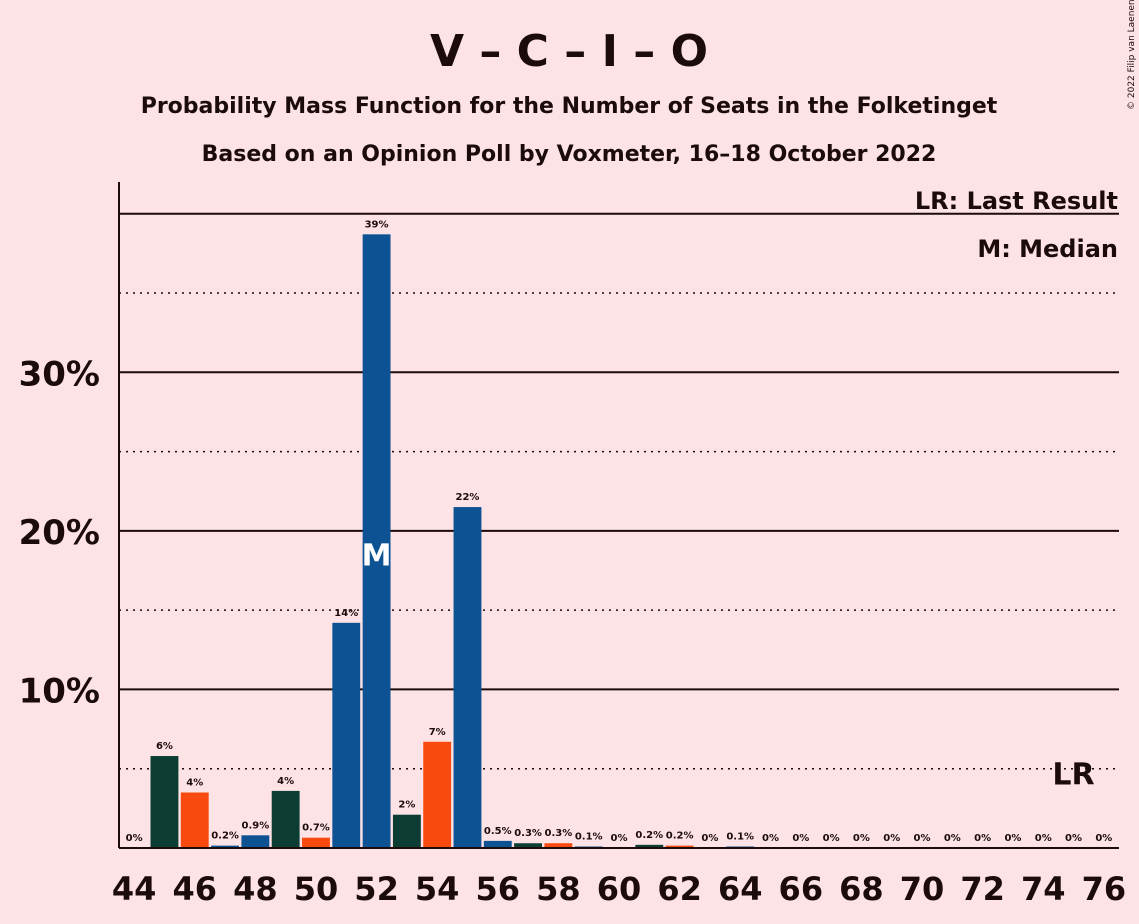 This screenshot has width=1139, height=924. I want to click on bar-value-label: 7%, so click(437, 732).